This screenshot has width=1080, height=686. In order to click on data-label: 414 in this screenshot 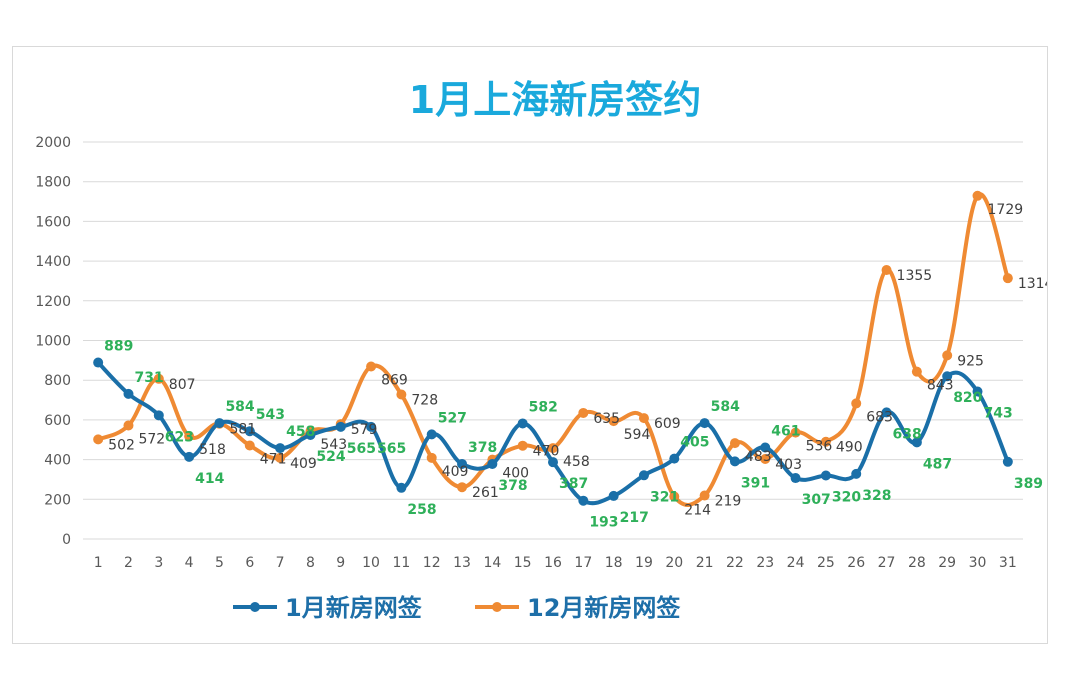, I will do `click(209, 479)`.